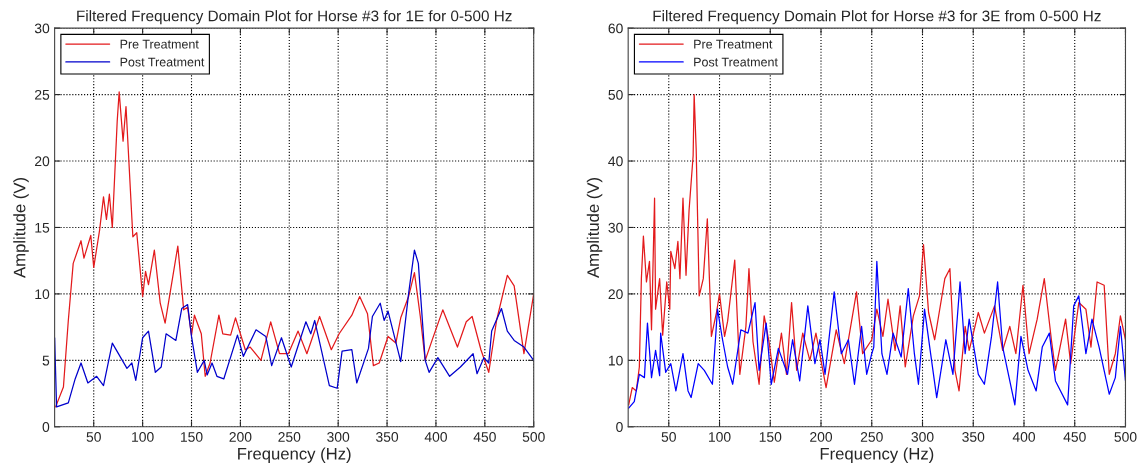 The width and height of the screenshot is (1138, 469). I want to click on chart-title: Filtered Frequency Domain Plot for Horse #3 for 1E for 0-500 Hz, so click(294, 17).